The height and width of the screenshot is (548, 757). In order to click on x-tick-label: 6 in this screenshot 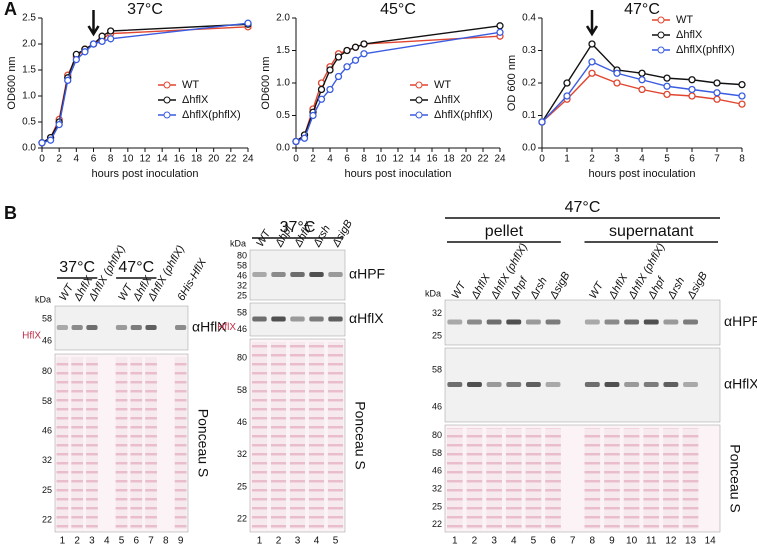, I will do `click(94, 159)`.